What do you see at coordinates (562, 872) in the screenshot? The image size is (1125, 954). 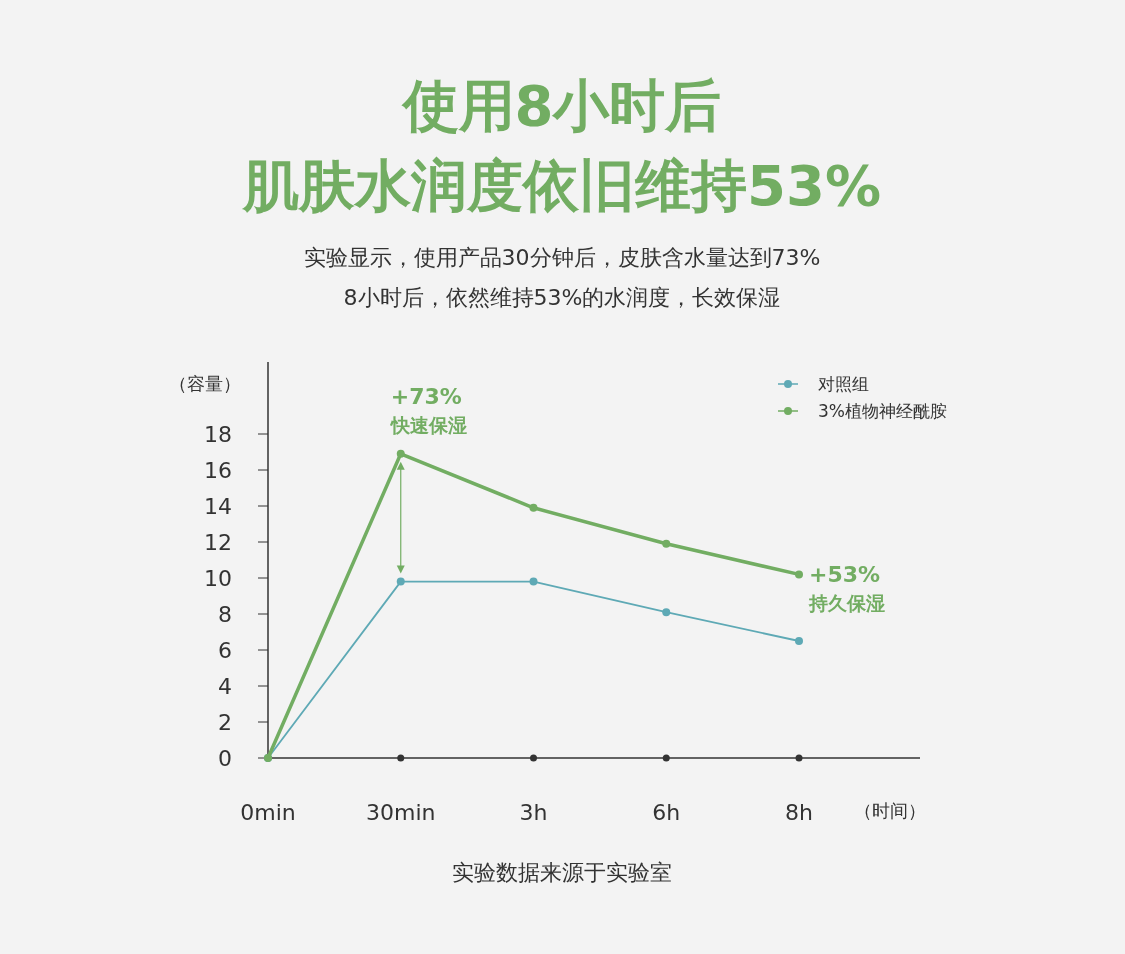 I see `text: 实验数据来源于实验室` at bounding box center [562, 872].